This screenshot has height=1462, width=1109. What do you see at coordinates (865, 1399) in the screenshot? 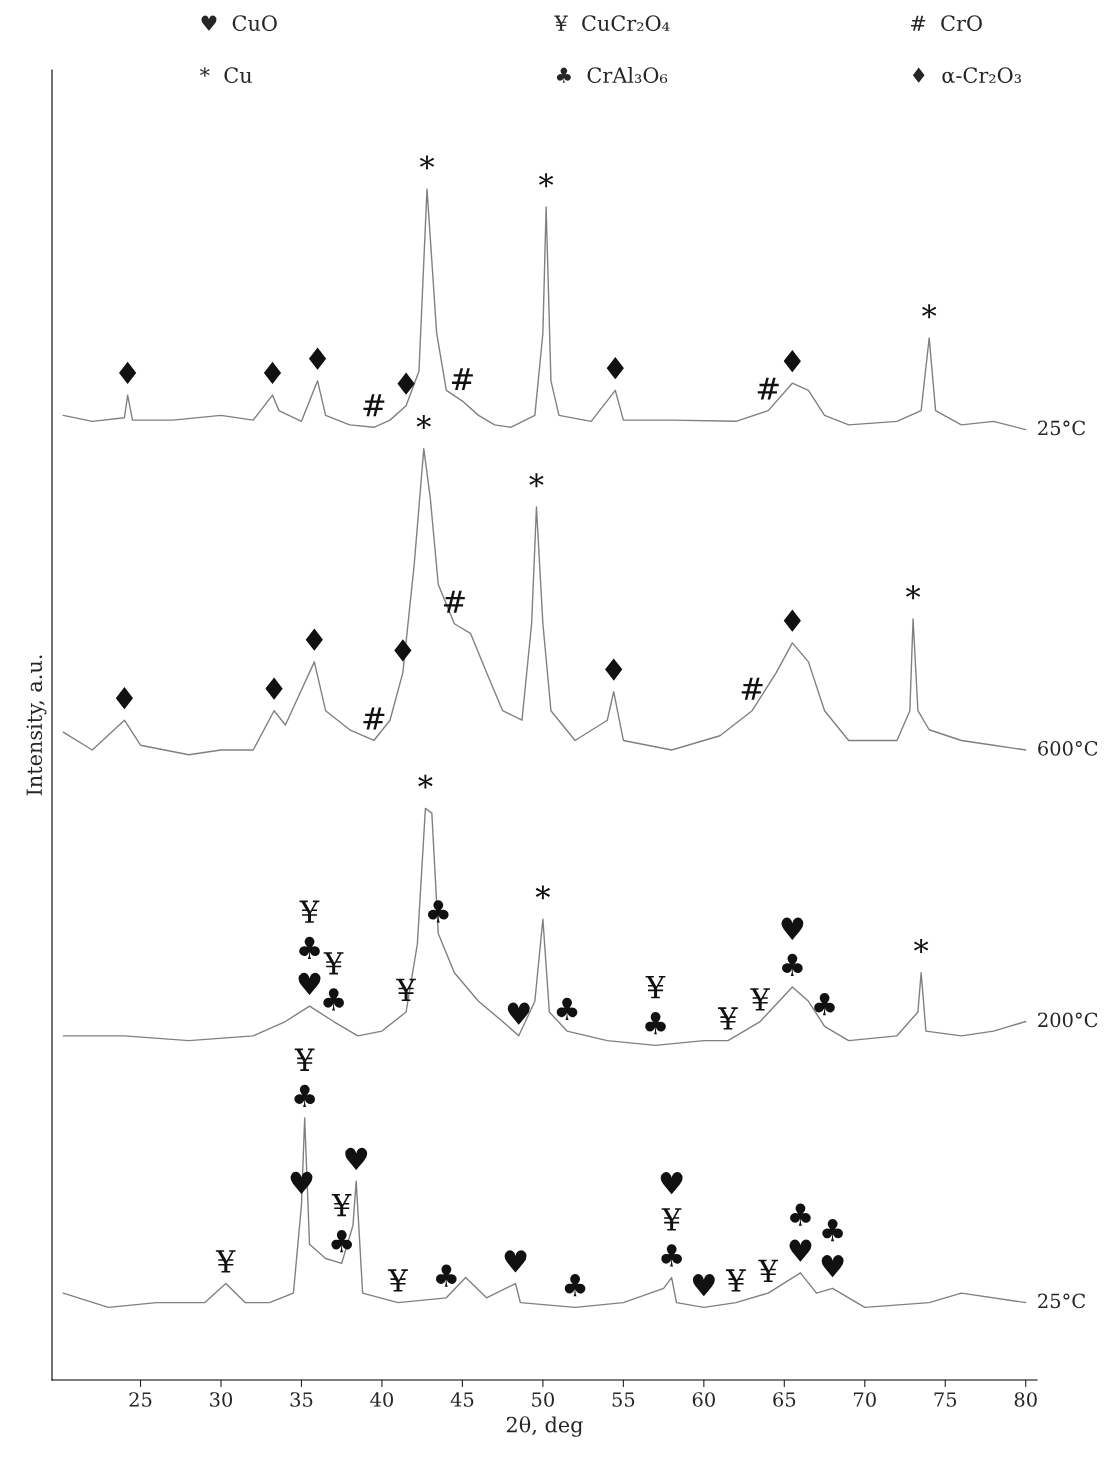
I see `x-tick-label: 70` at bounding box center [865, 1399].